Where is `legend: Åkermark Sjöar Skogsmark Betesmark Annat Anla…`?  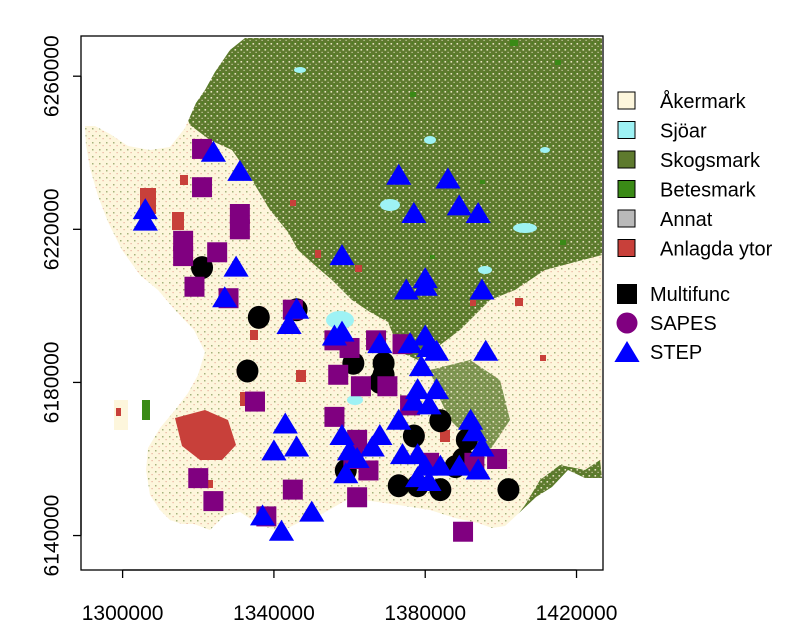 legend: Åkermark Sjöar Skogsmark Betesmark Annat Anla… is located at coordinates (693, 227).